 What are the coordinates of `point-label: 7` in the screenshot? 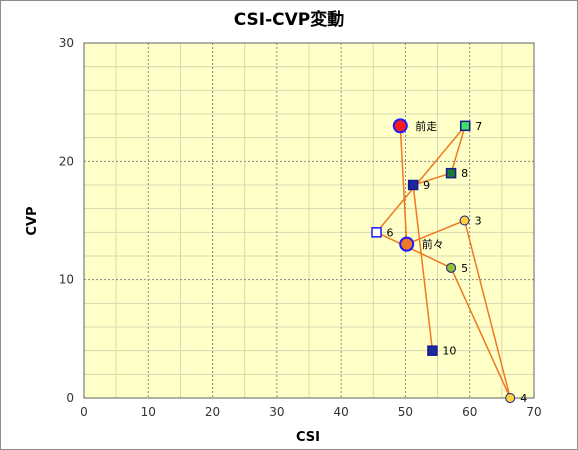 It's located at (478, 126).